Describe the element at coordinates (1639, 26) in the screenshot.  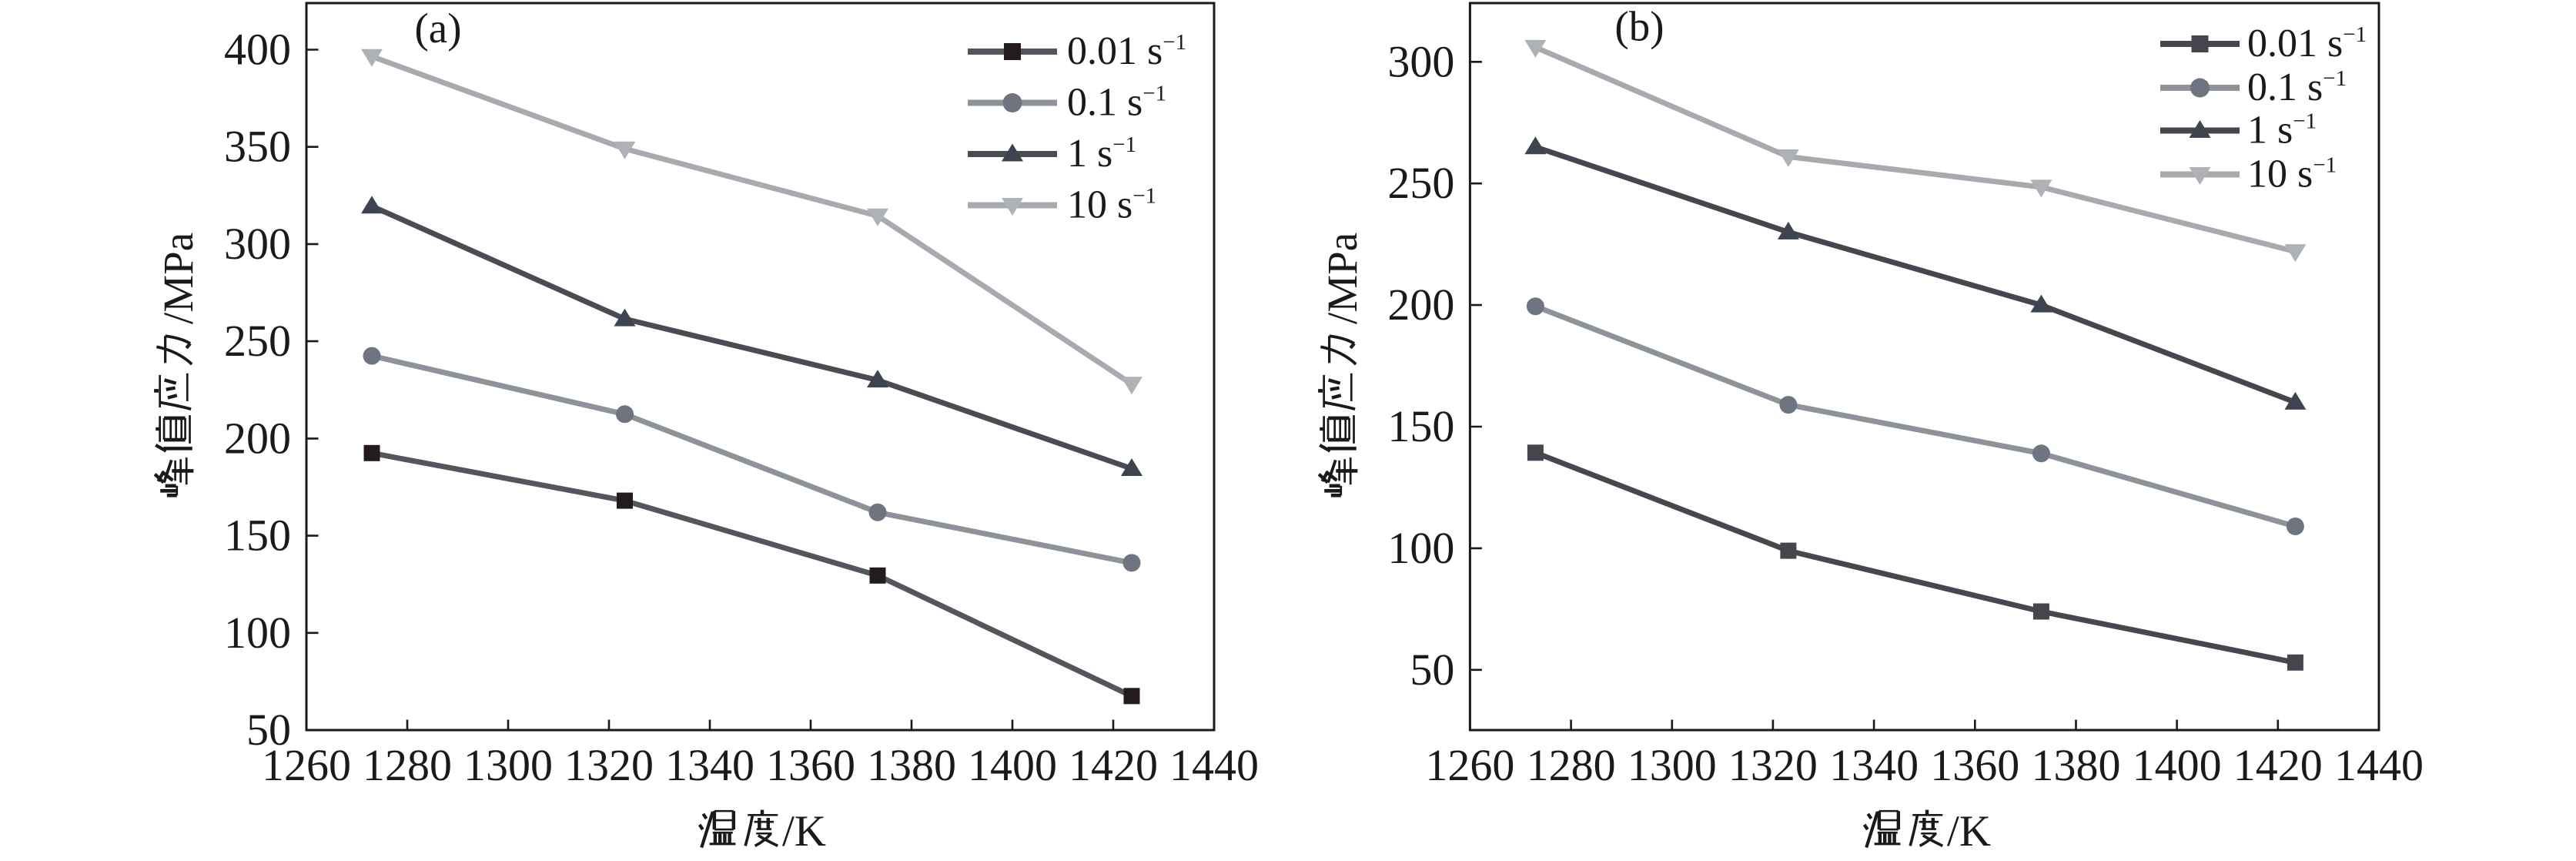
I see `svg-text: (b)` at that location.